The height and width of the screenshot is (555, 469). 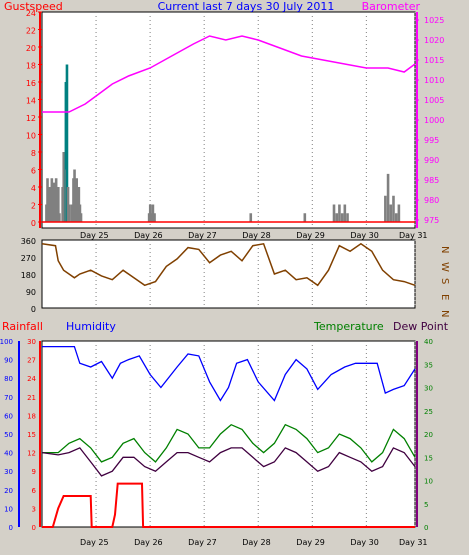 What do you see at coordinates (431, 200) in the screenshot?
I see `barometer-tick-label: 980` at bounding box center [431, 200].